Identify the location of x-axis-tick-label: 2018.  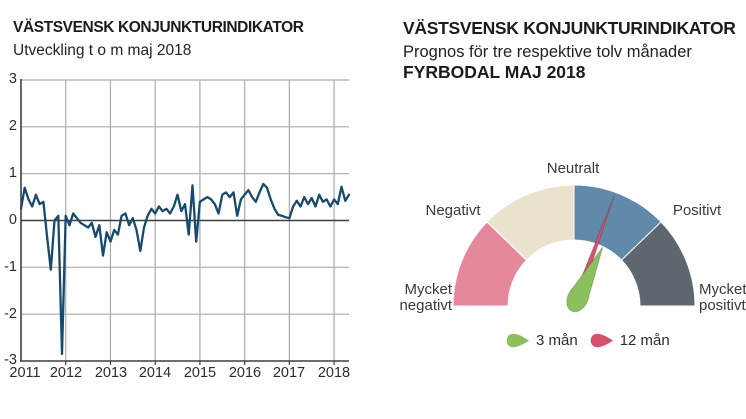
(334, 373).